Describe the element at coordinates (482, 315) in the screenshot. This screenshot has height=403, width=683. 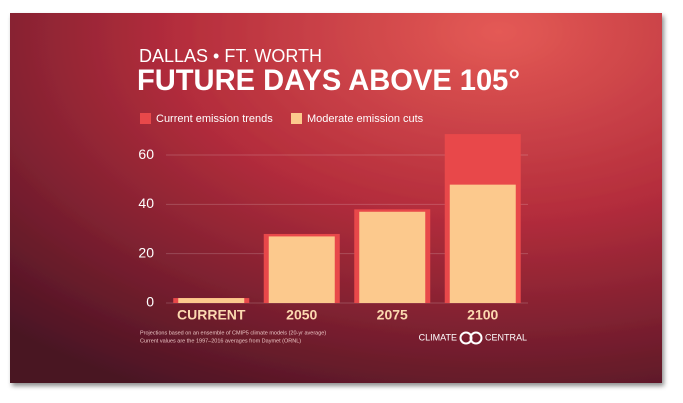
I see `x-tick-label: 2100` at that location.